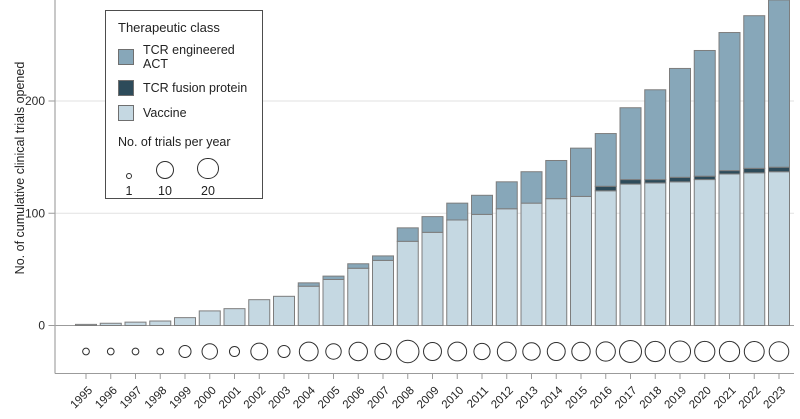  Describe the element at coordinates (626, 398) in the screenshot. I see `x-tick-label: 2017` at that location.